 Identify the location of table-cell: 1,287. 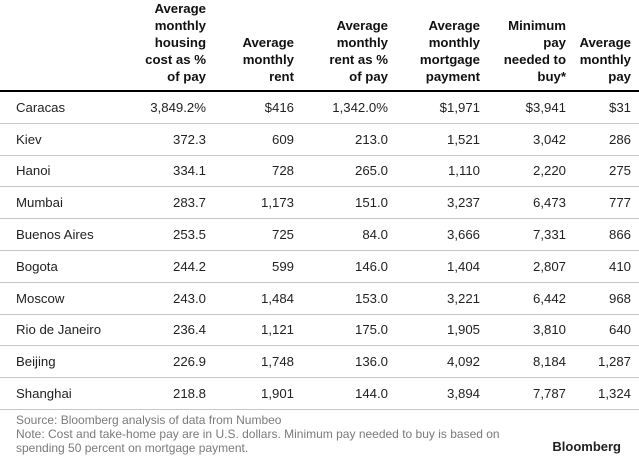
(606, 362).